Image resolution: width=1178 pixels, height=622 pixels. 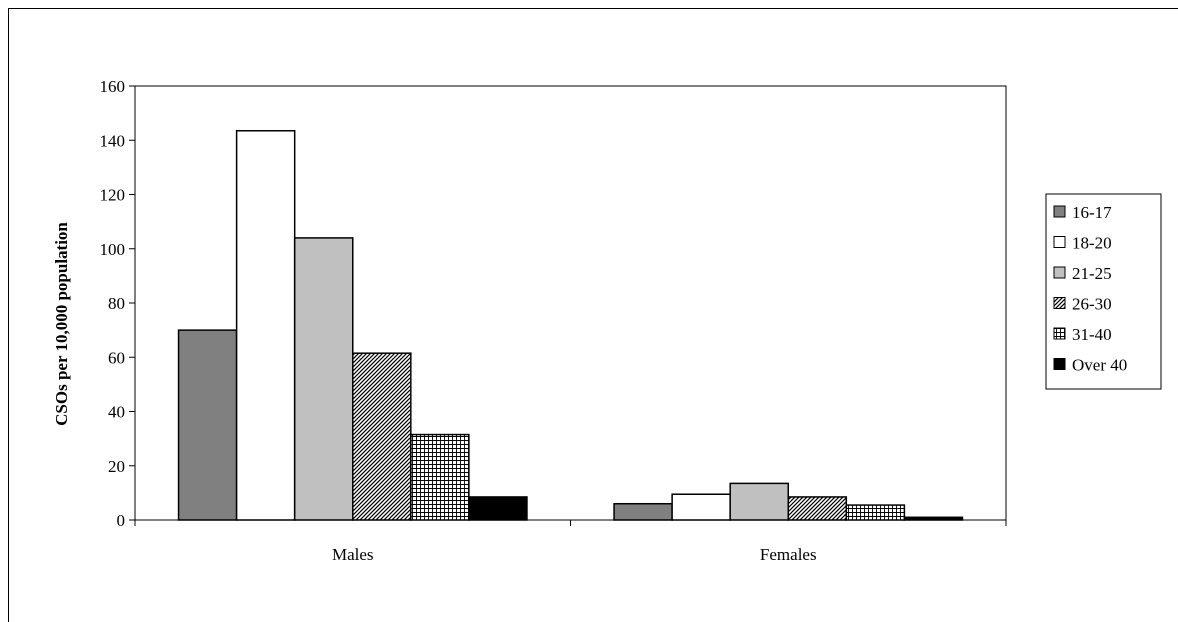 I want to click on y-tick-label: 20, so click(x=116, y=466).